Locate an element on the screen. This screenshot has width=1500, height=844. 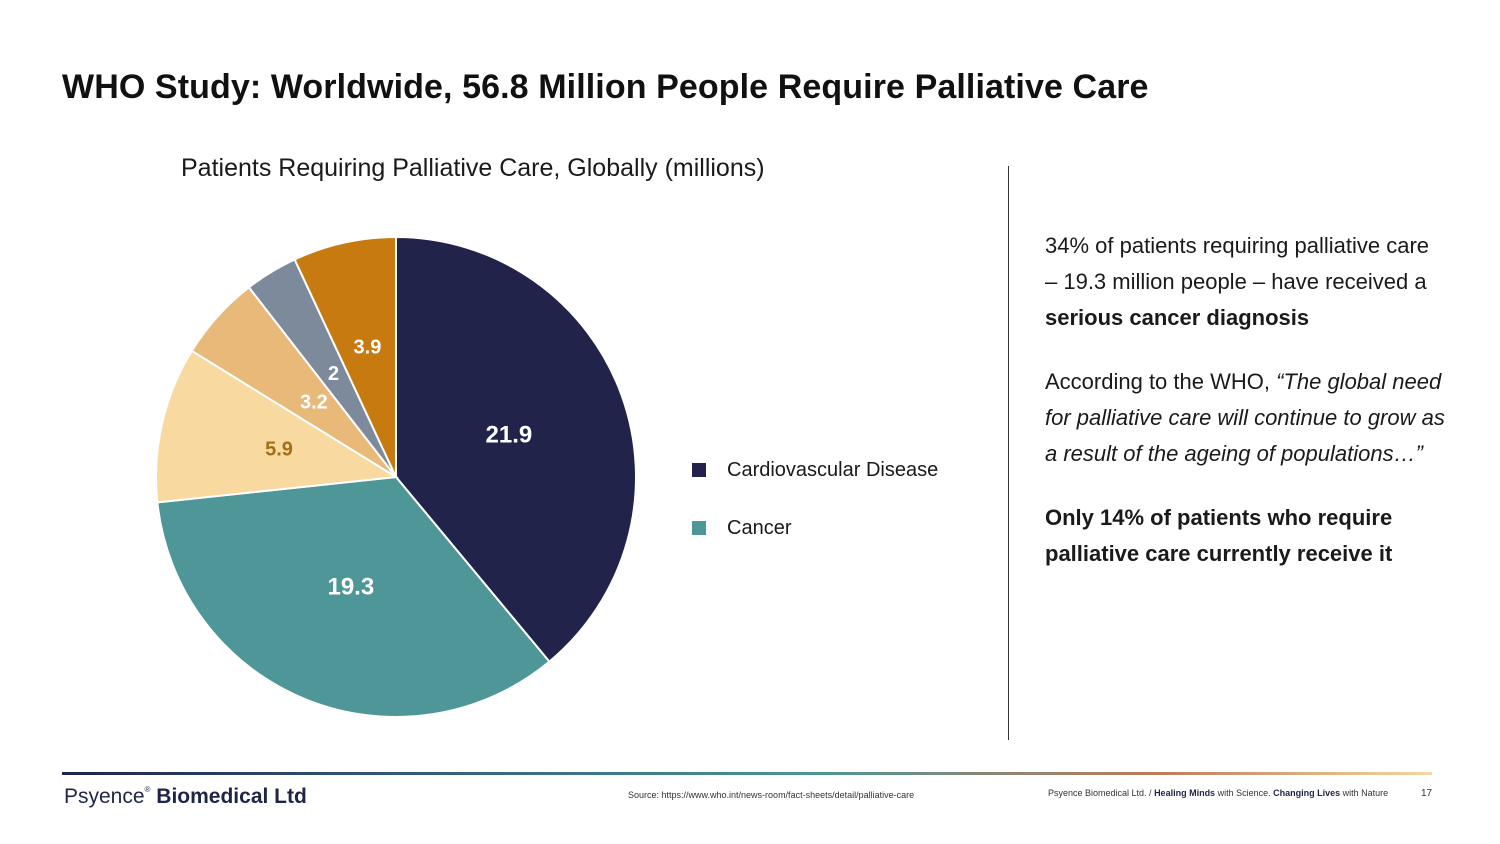
pie-data-label-1: 19.3 is located at coordinates (350, 587).